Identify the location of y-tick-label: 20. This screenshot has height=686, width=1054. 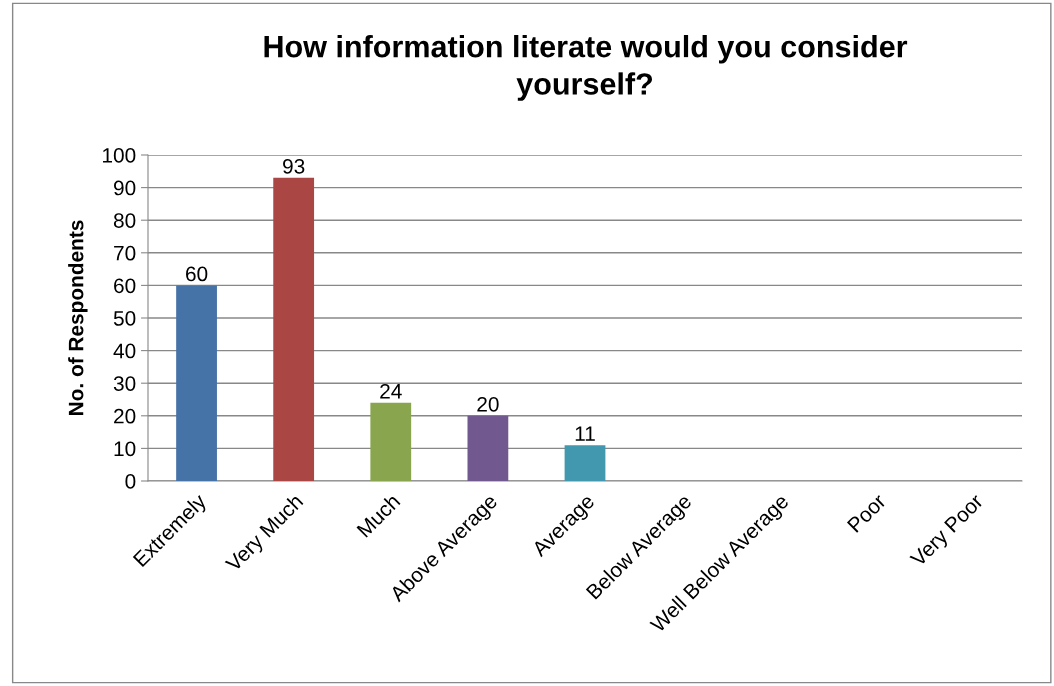
(125, 416).